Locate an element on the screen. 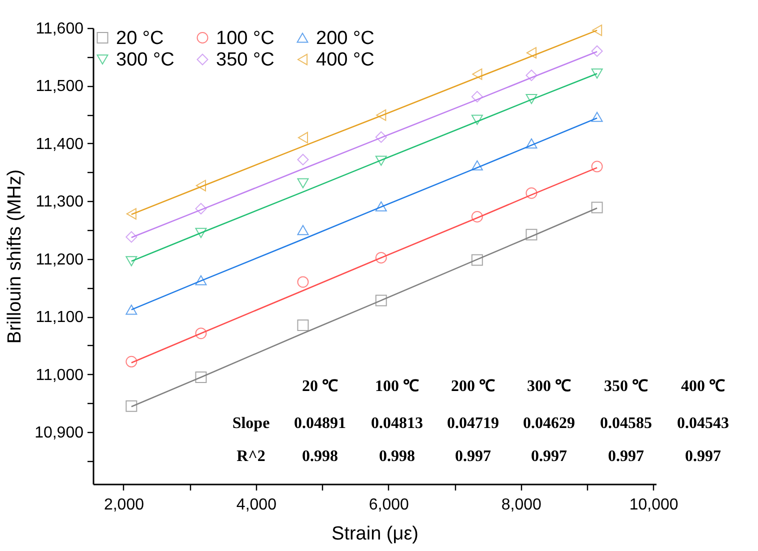 The height and width of the screenshot is (551, 758). y-tick-label: 11,200 is located at coordinates (60, 259).